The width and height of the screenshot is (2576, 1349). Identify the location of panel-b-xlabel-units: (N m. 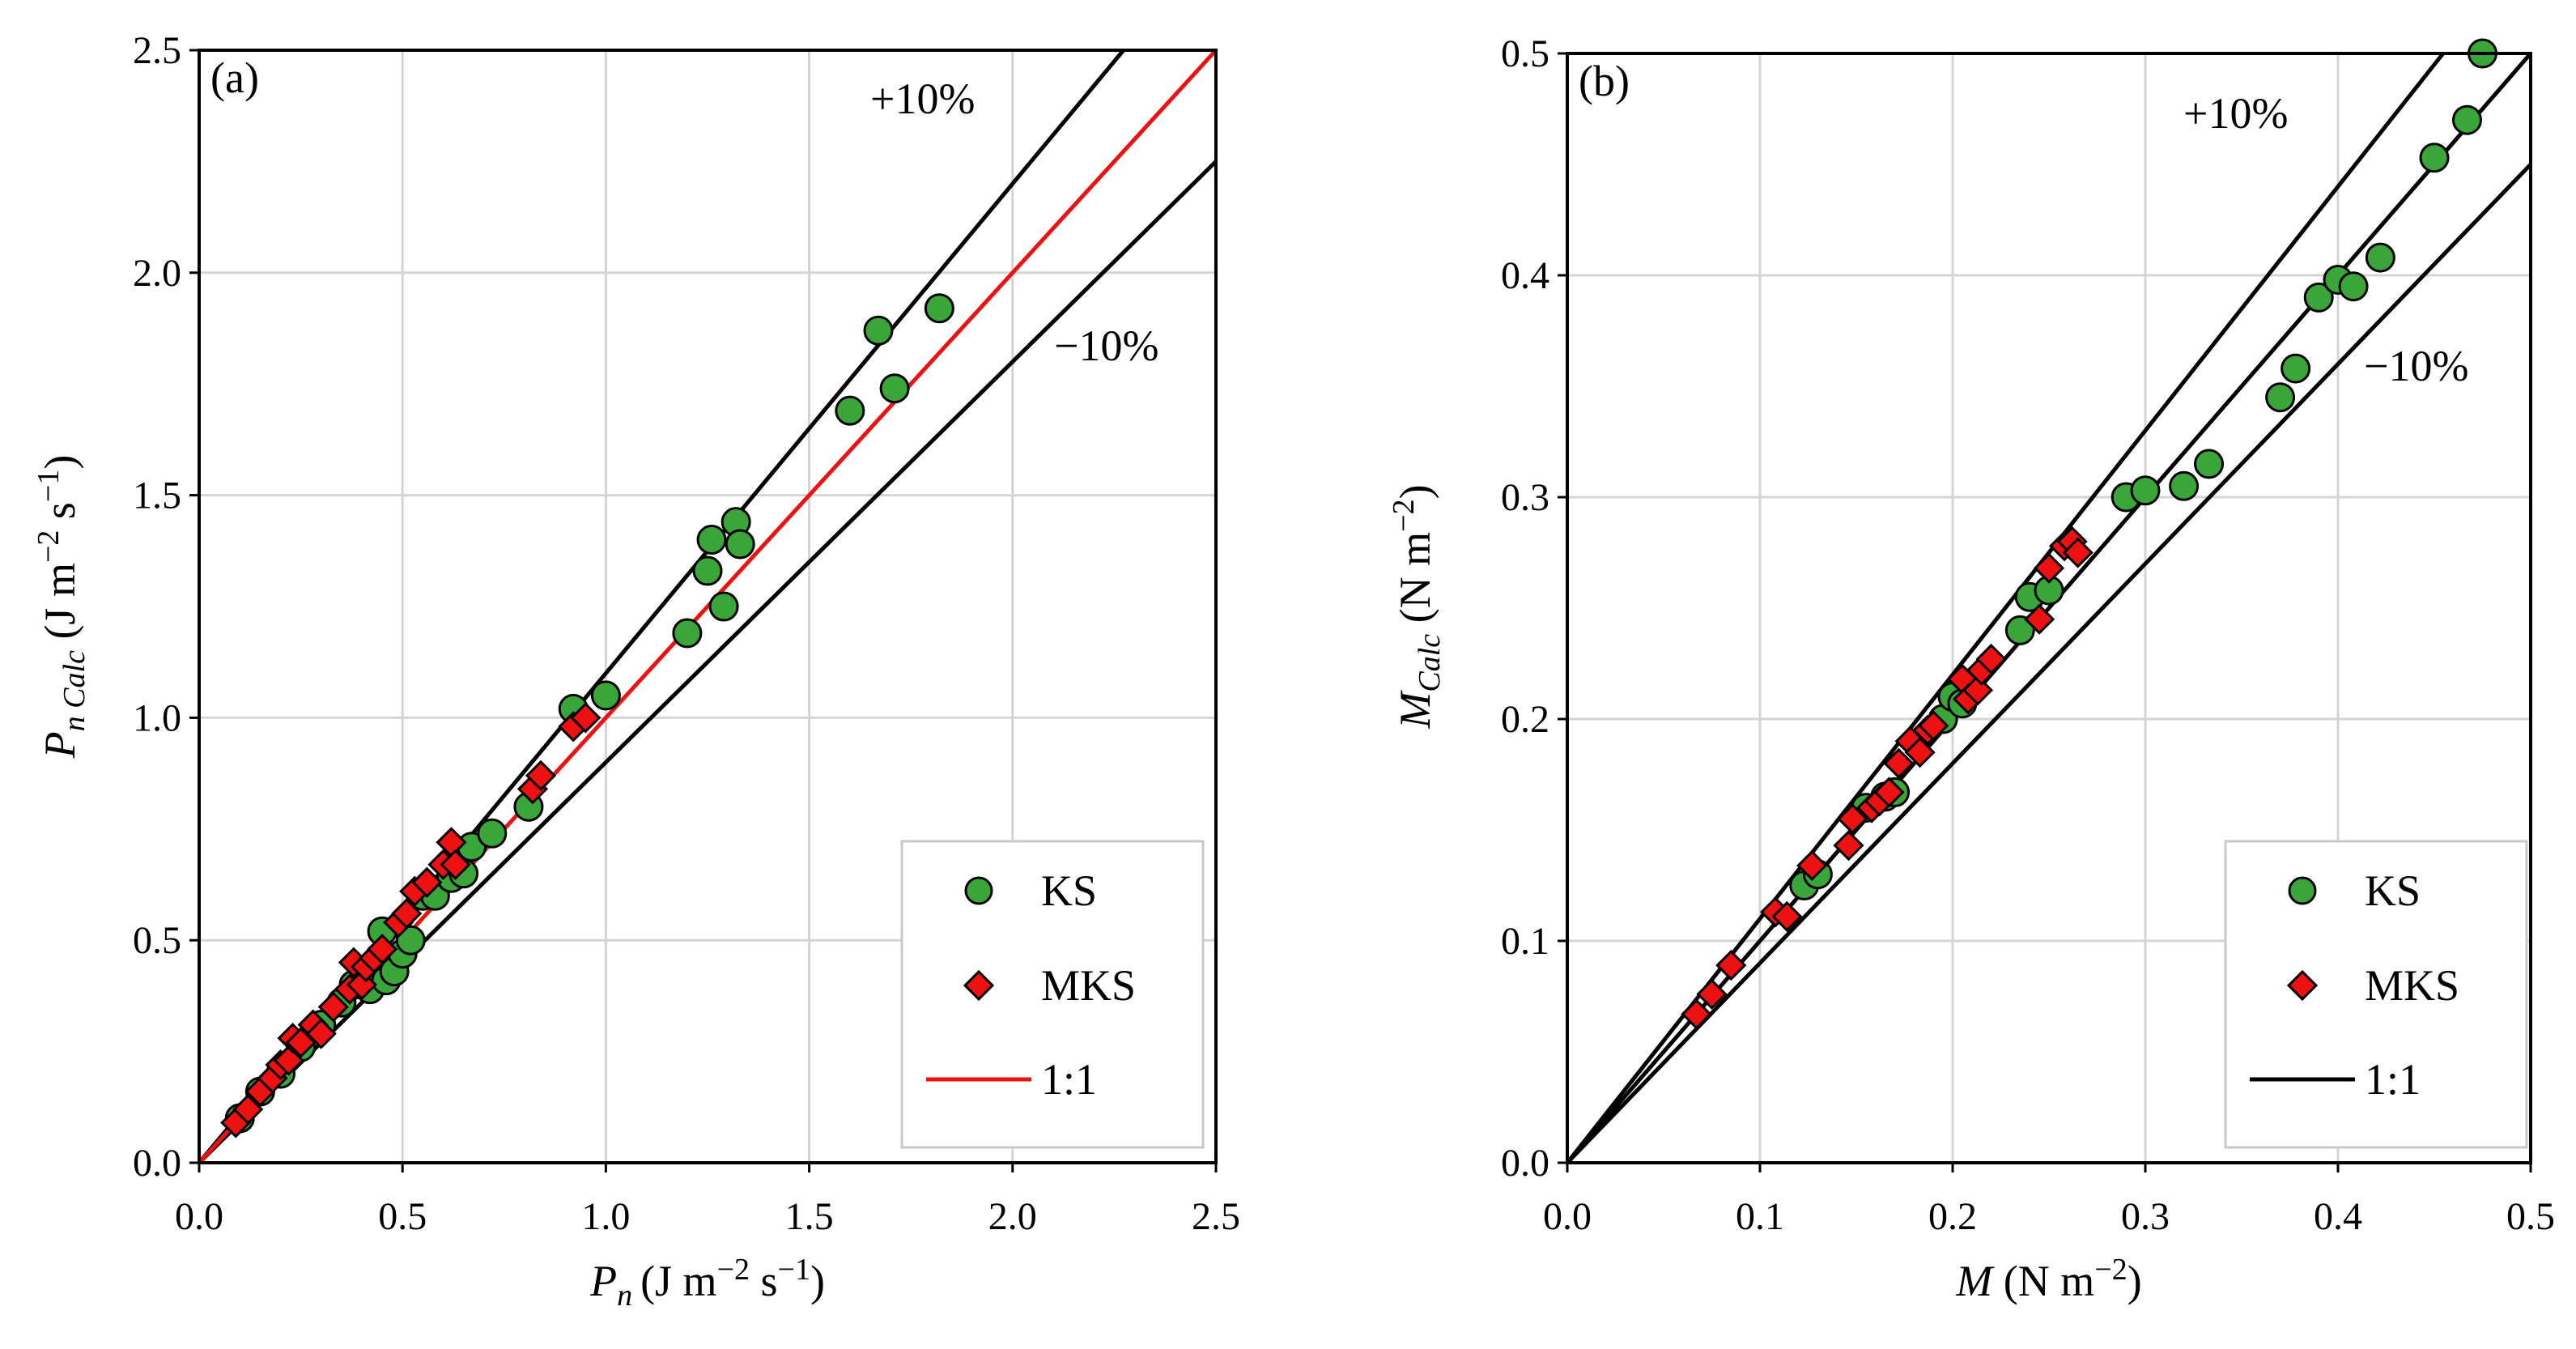
(2043, 1281).